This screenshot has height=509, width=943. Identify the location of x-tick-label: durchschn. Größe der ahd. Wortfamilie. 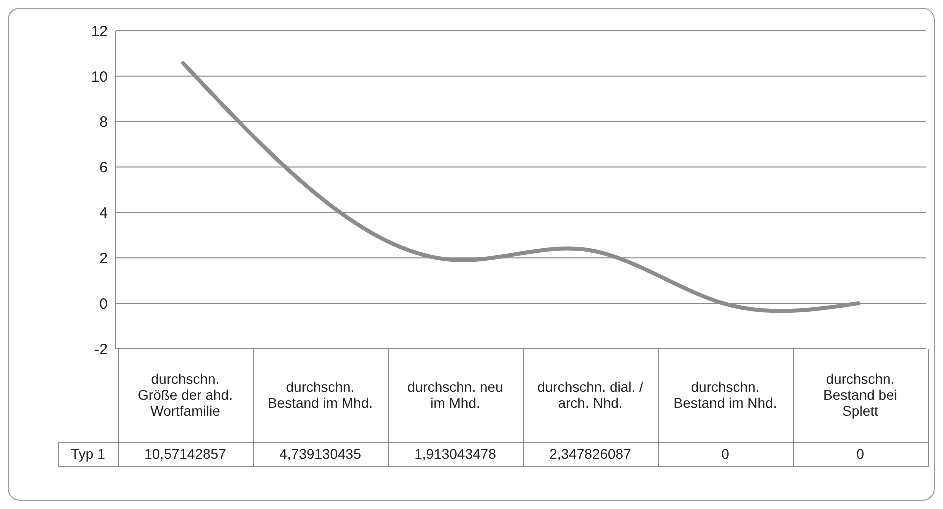
(185, 395).